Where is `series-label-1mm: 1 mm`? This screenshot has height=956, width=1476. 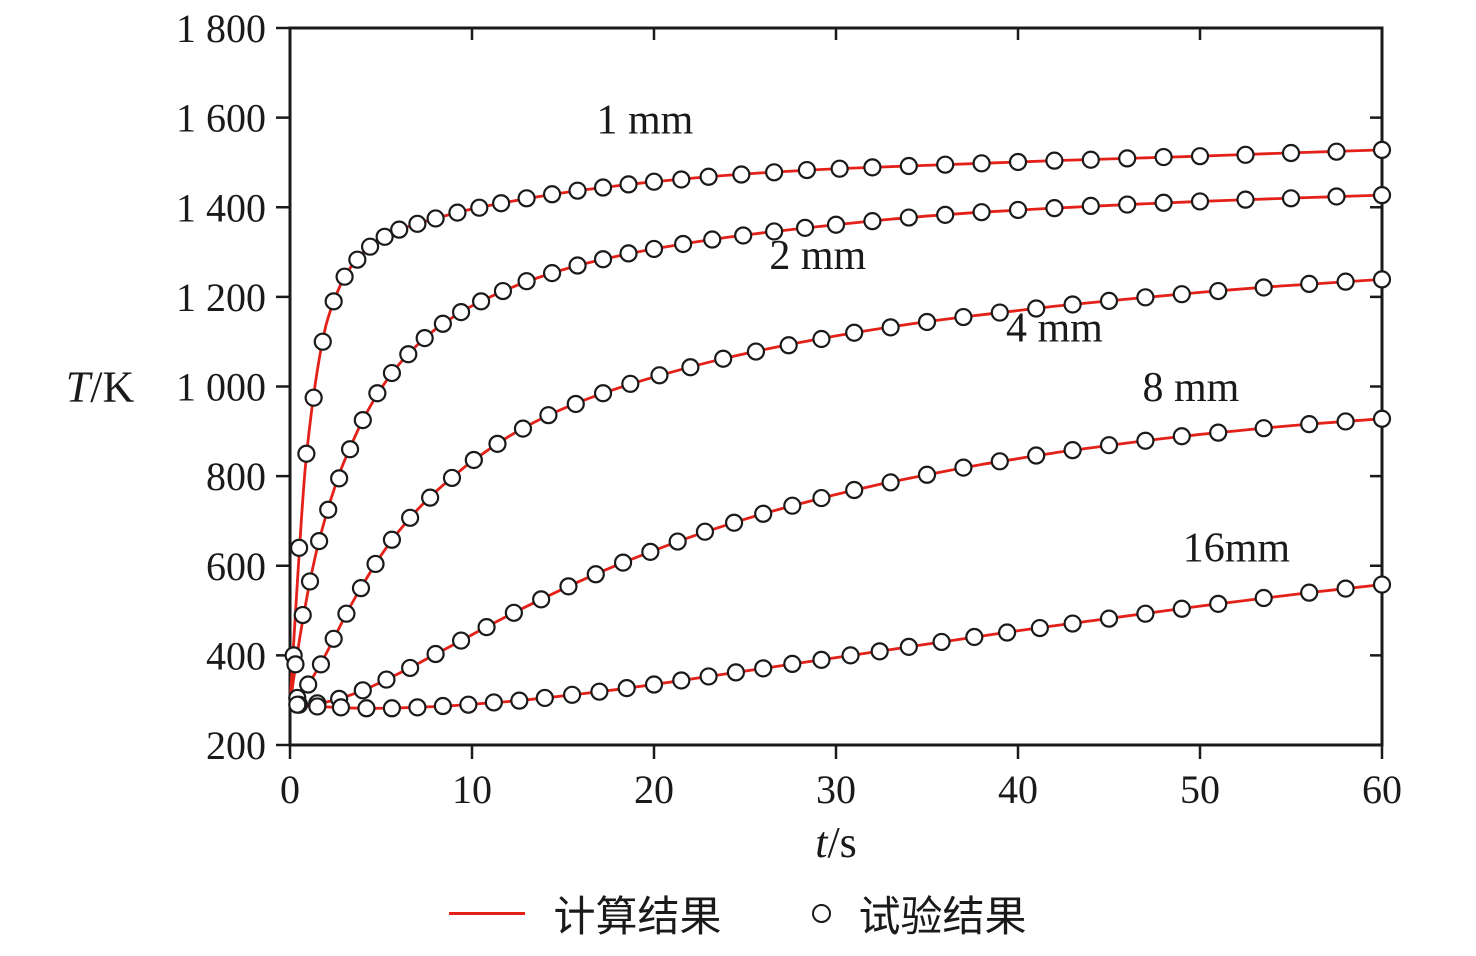
series-label-1mm: 1 mm is located at coordinates (644, 120).